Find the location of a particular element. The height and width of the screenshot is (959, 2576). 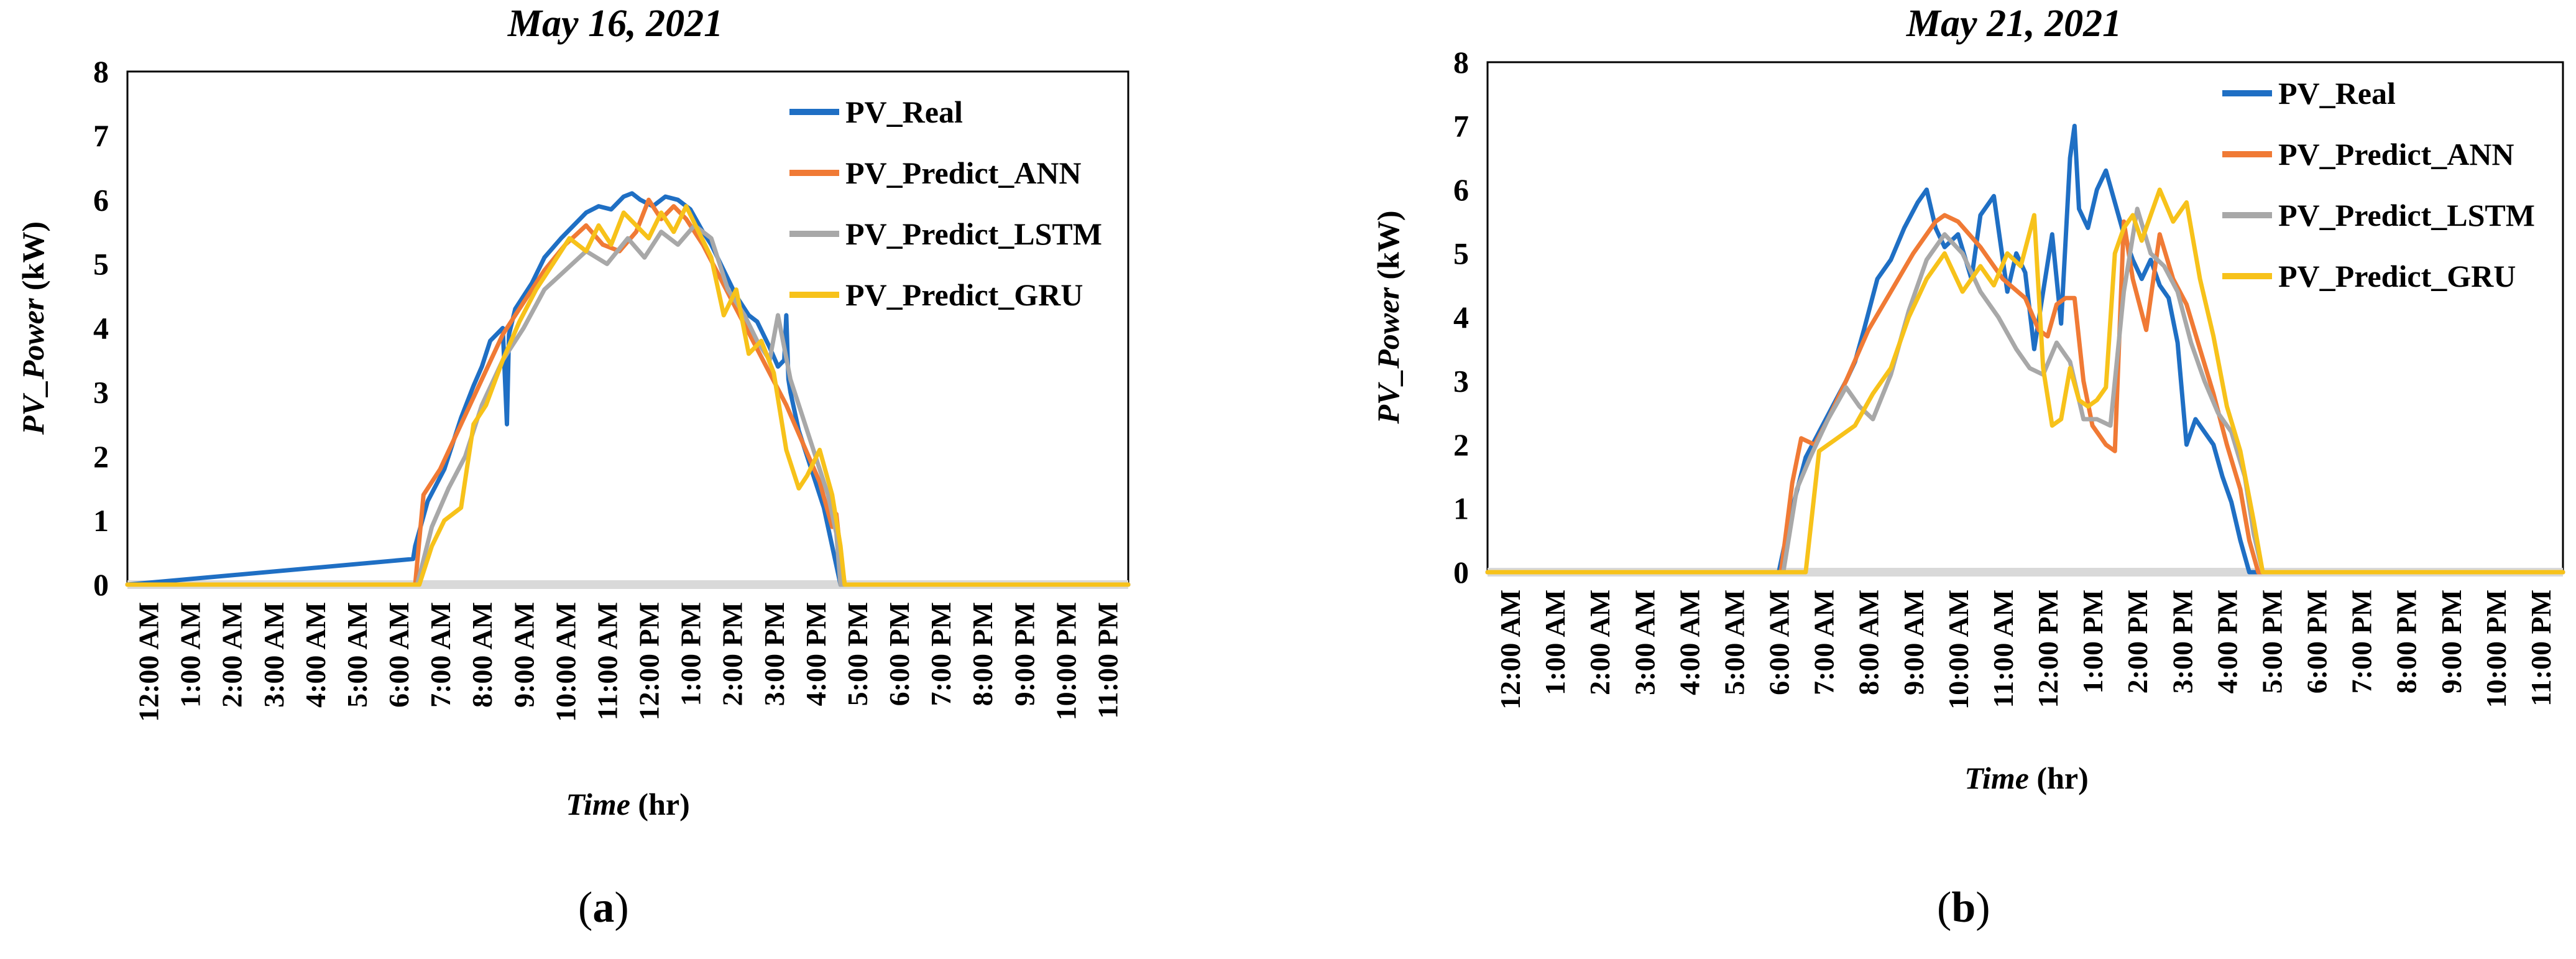

panel-letter-a: a is located at coordinates (603, 908).